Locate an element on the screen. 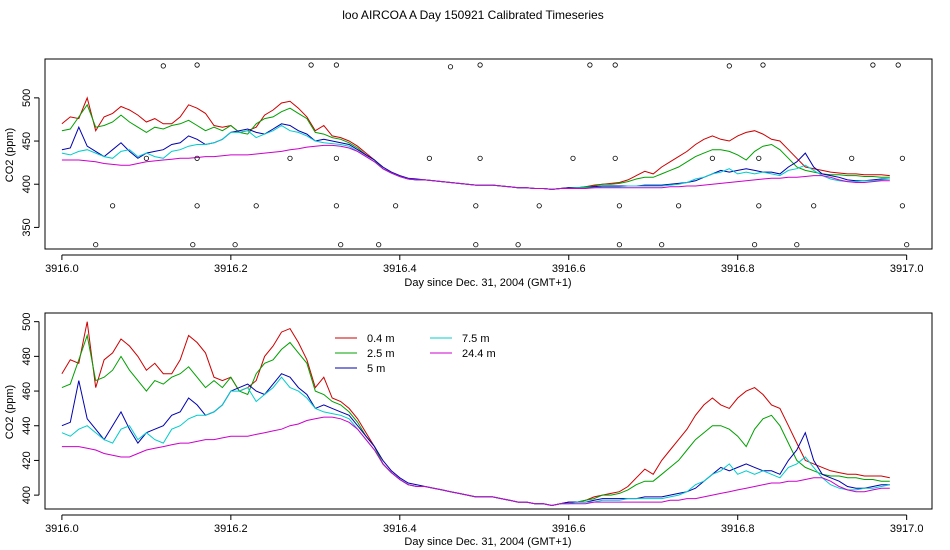  top-x-tick-label: 3916.2 is located at coordinates (231, 269).